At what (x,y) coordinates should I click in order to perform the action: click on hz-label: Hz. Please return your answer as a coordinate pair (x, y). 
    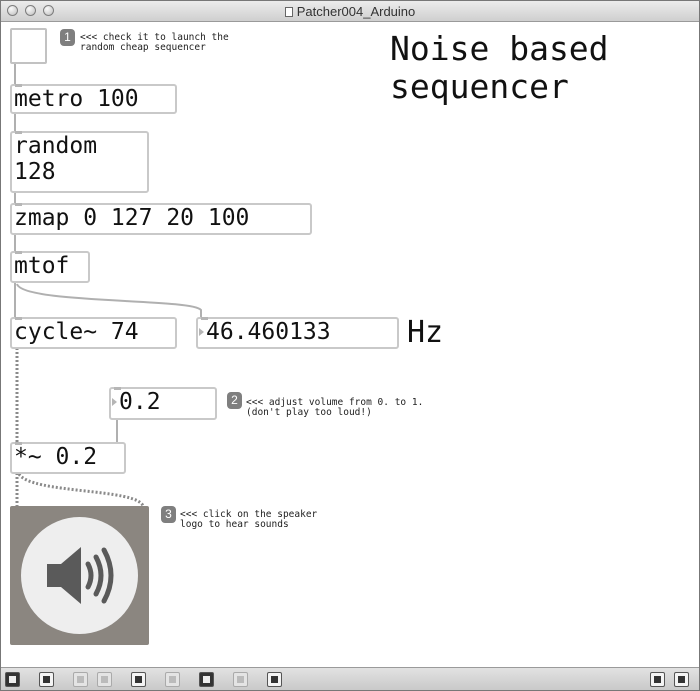
    Looking at the image, I should click on (425, 332).